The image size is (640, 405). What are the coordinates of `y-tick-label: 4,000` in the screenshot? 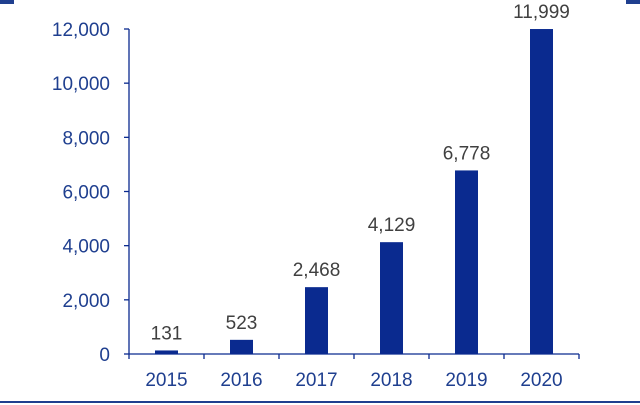 It's located at (86, 247).